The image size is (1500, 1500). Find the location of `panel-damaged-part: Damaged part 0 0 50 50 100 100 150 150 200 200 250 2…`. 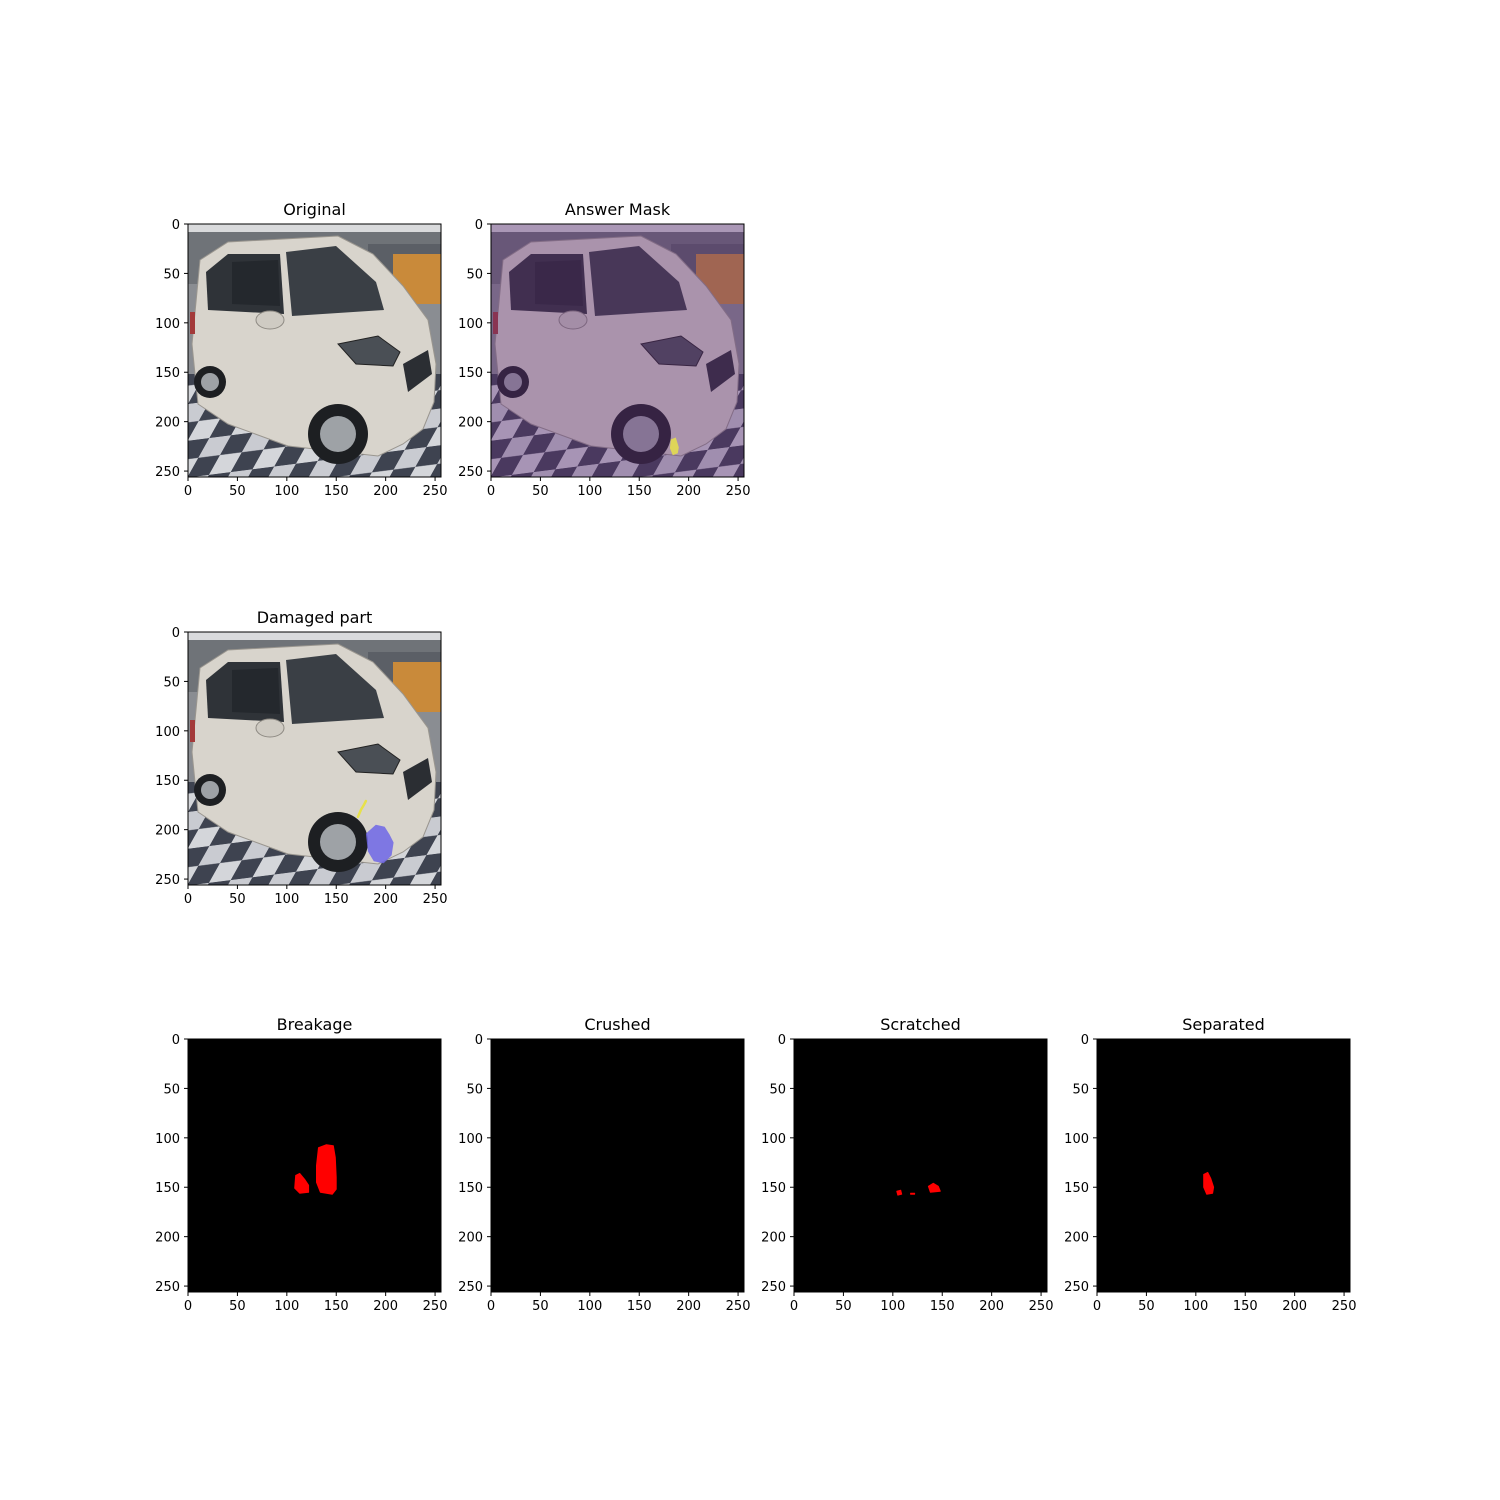

panel-damaged-part: Damaged part 0 0 50 50 100 100 150 150 200 200 250 2… is located at coordinates (301, 757).